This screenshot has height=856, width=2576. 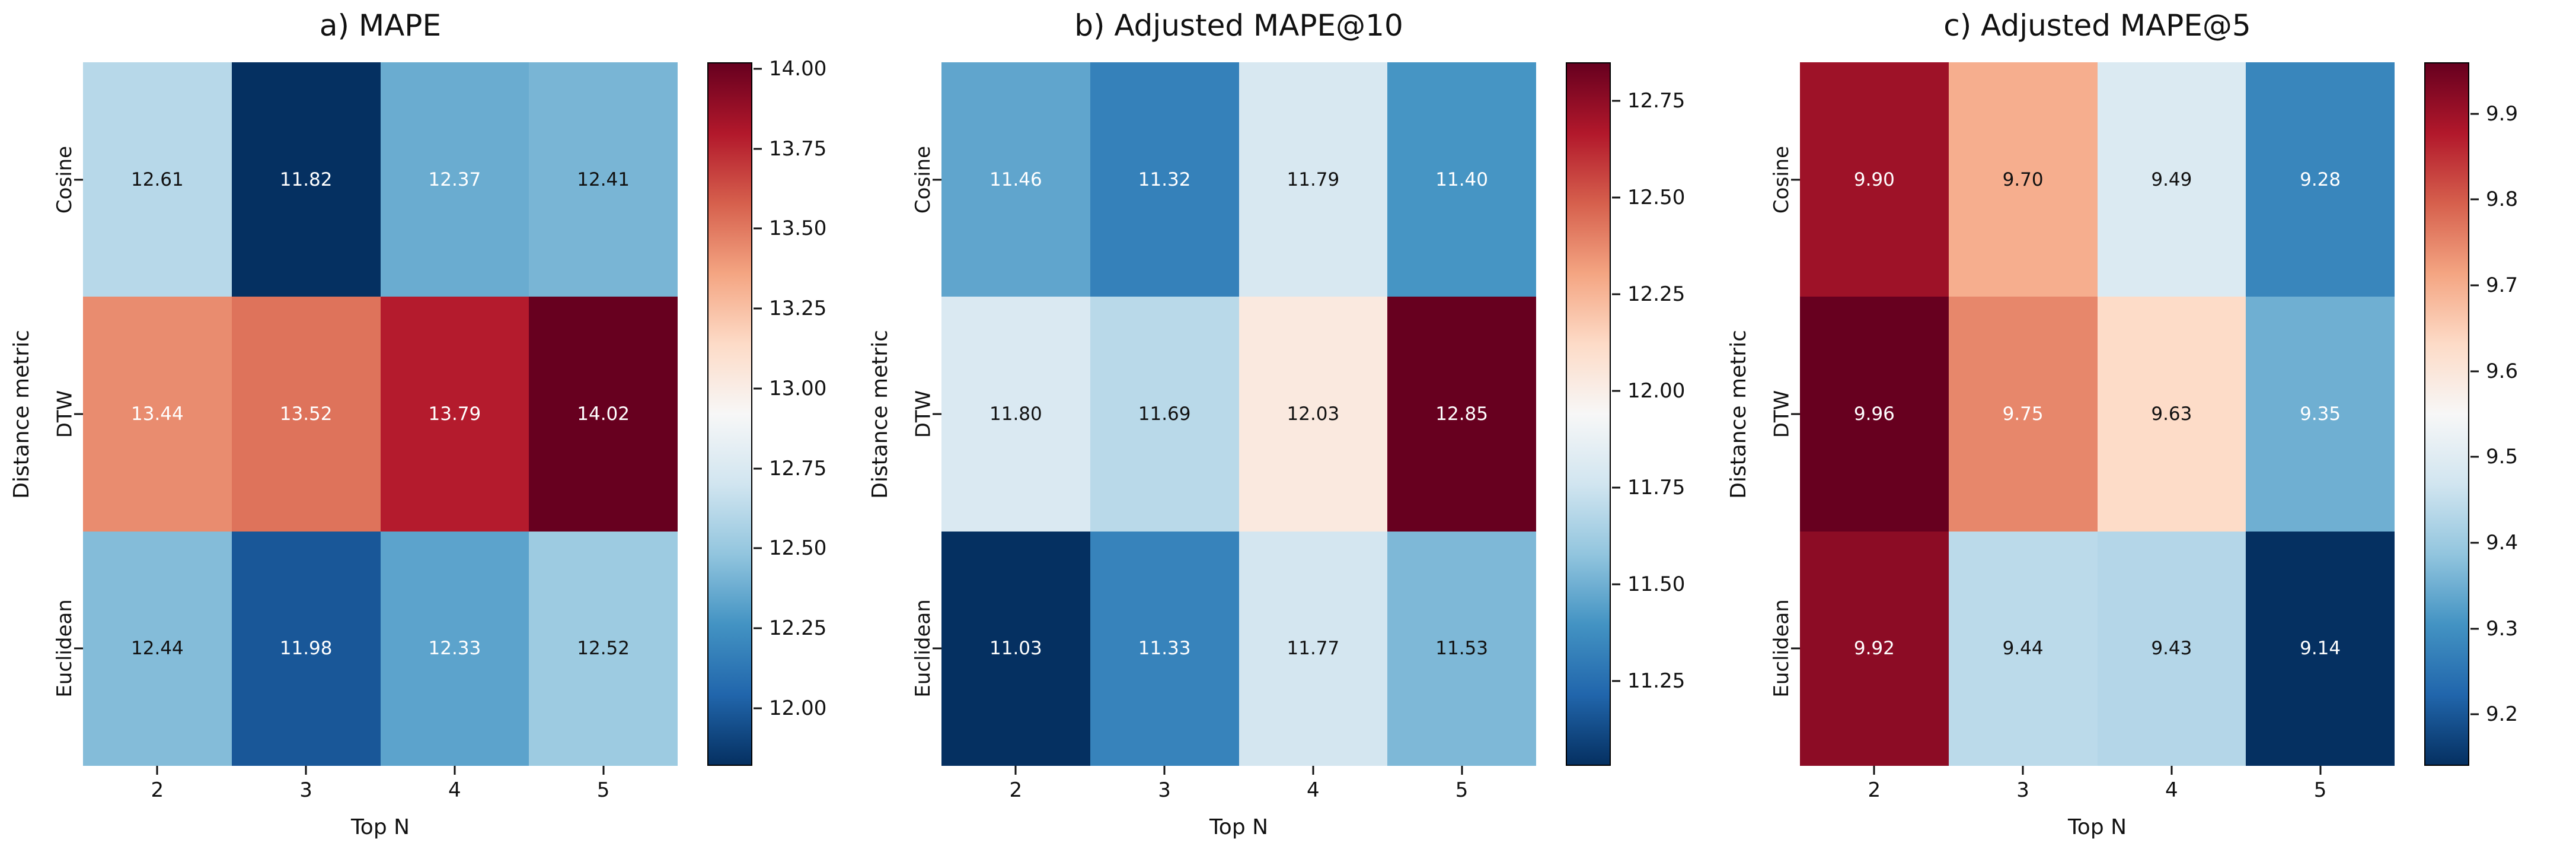 I want to click on colorbar-tick-label: 9.7, so click(x=2502, y=285).